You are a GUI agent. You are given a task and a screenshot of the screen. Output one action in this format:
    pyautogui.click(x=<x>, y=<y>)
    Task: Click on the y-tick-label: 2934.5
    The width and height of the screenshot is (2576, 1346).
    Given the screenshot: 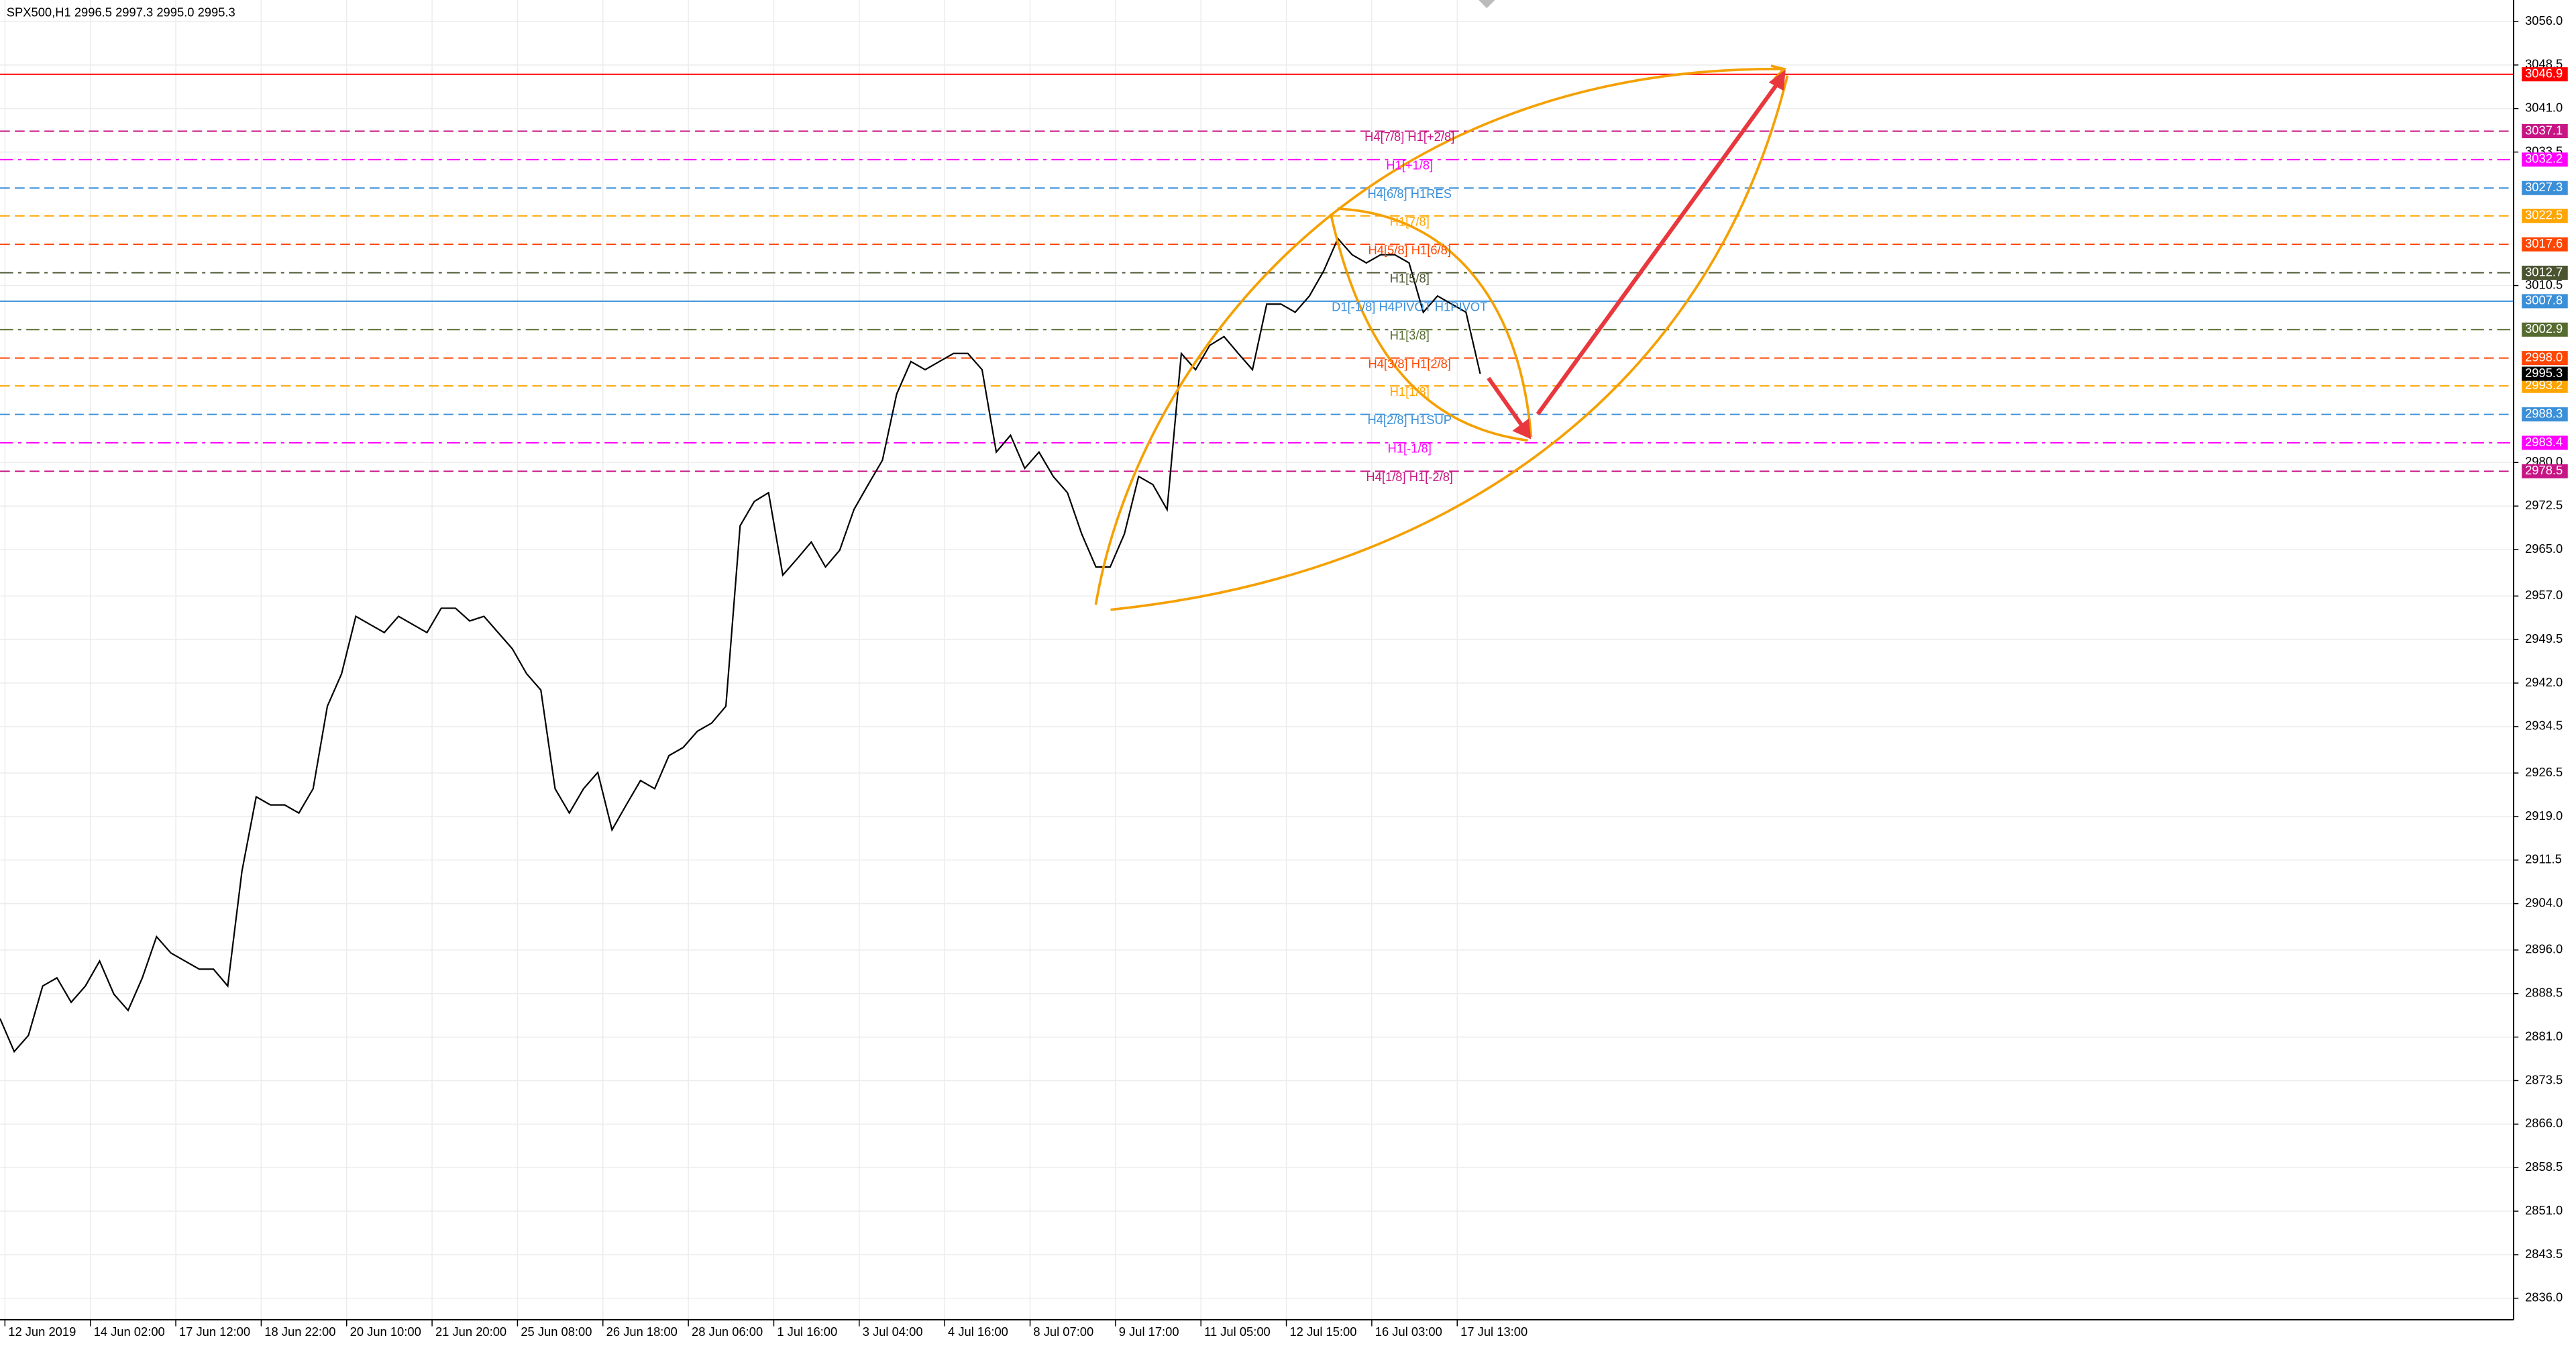 What is the action you would take?
    pyautogui.click(x=2544, y=726)
    